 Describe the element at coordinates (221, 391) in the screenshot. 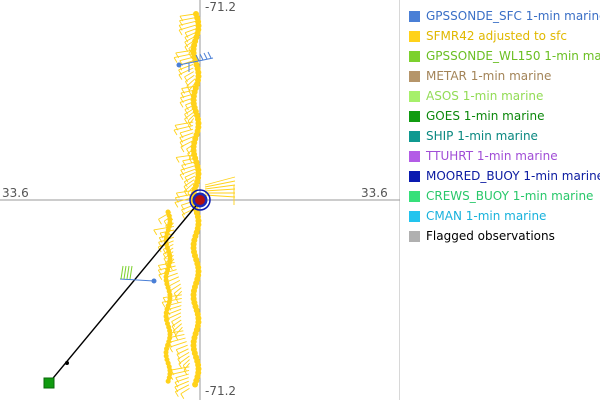

I see `bottom-longitude-label: -71.2` at that location.